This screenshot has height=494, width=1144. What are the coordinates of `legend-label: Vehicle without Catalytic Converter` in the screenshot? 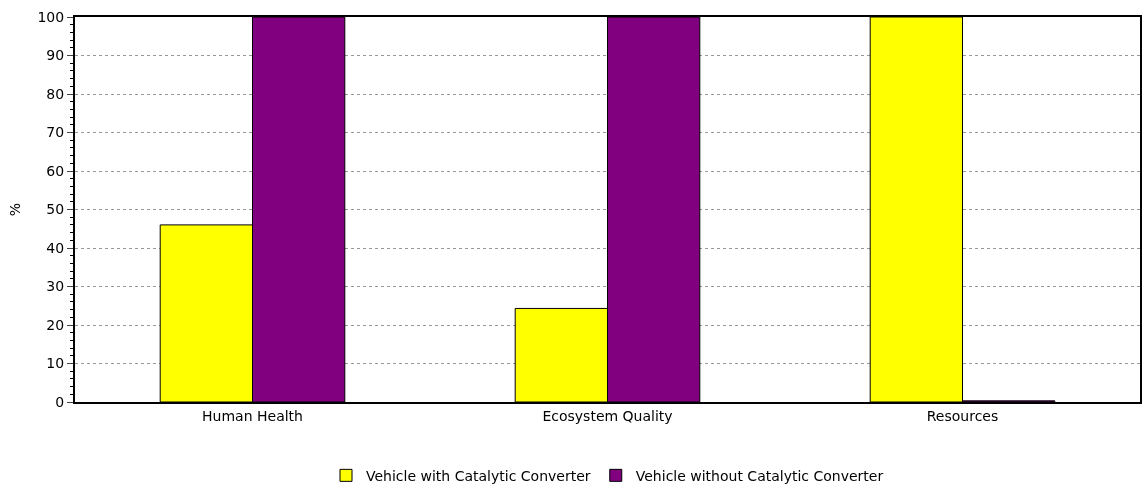 It's located at (759, 475).